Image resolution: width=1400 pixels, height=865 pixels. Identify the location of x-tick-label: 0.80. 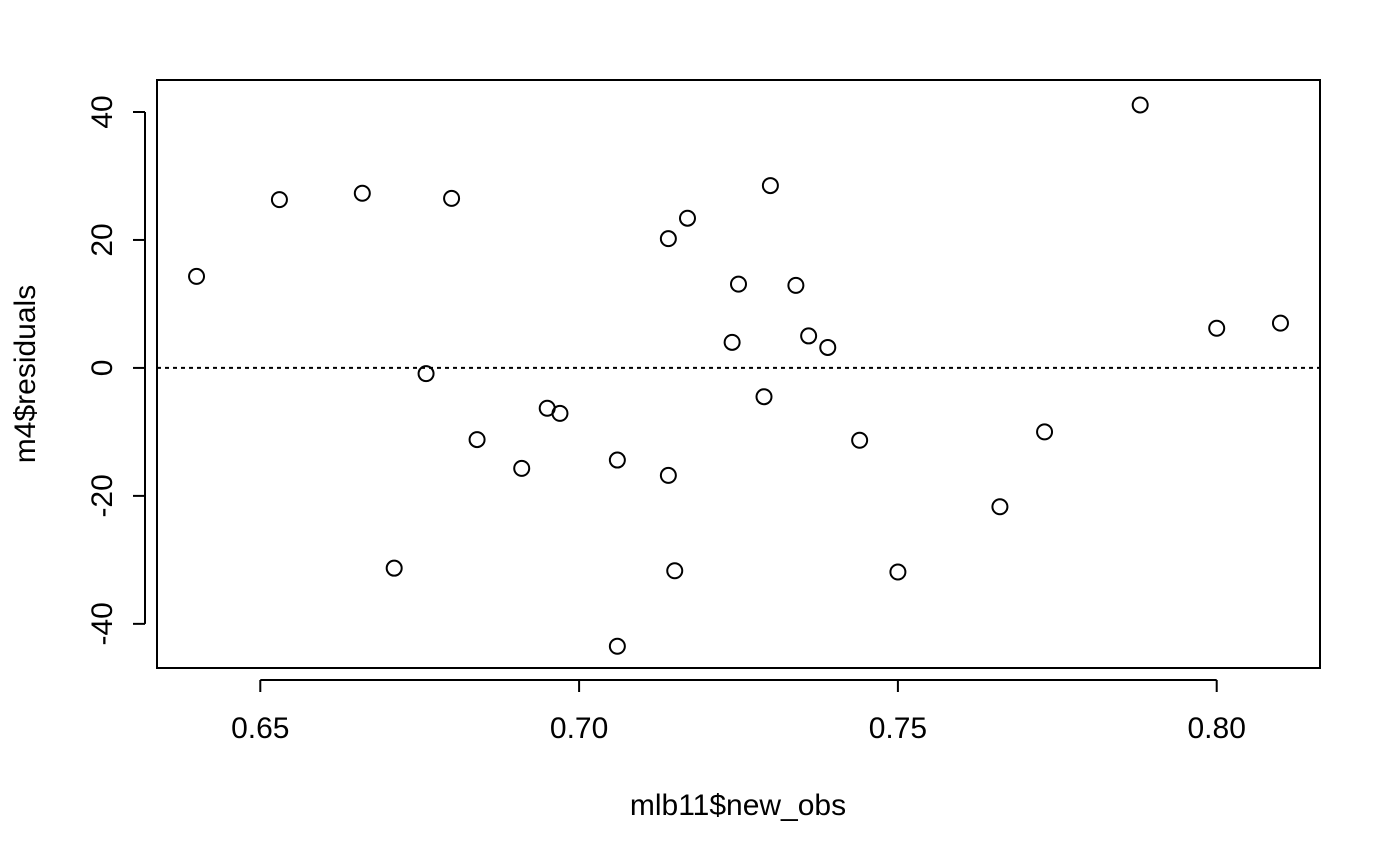
(1217, 728).